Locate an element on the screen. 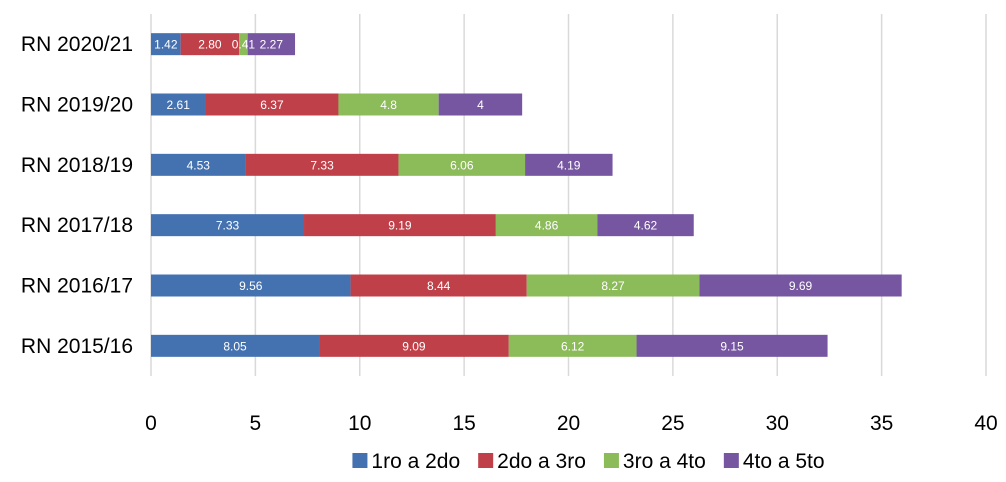 The width and height of the screenshot is (1006, 482). data-label: 8.27 is located at coordinates (613, 286).